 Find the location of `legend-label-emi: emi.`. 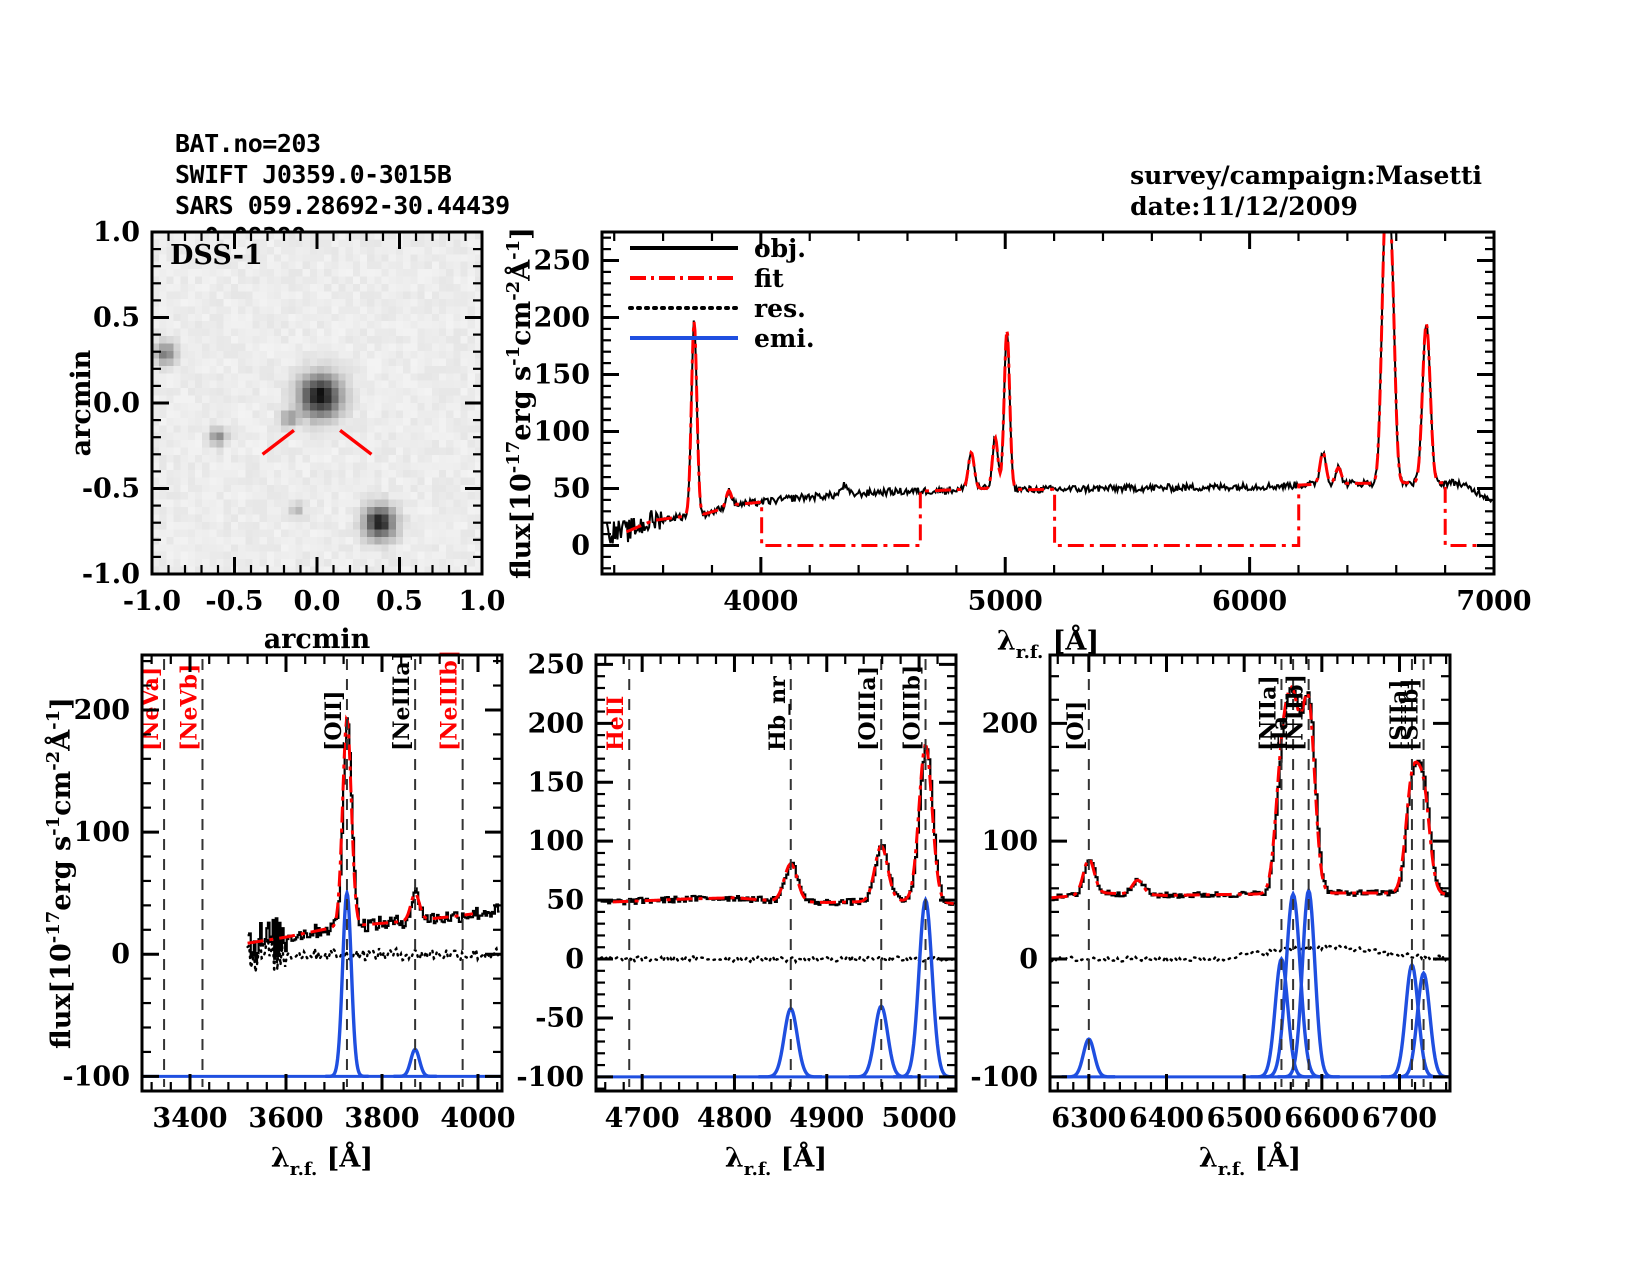

legend-label-emi: emi. is located at coordinates (784, 338).